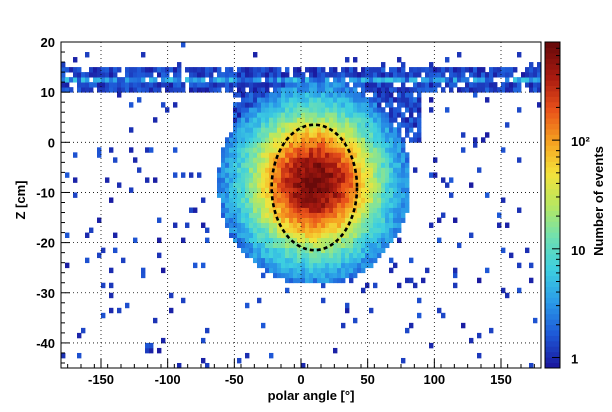 The image size is (612, 412). I want to click on x-tick-label: -50, so click(234, 379).